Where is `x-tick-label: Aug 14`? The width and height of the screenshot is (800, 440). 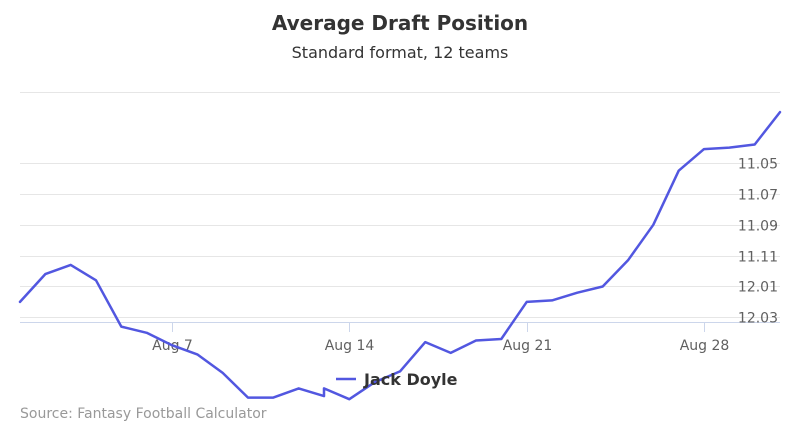 x-tick-label: Aug 14 is located at coordinates (350, 346).